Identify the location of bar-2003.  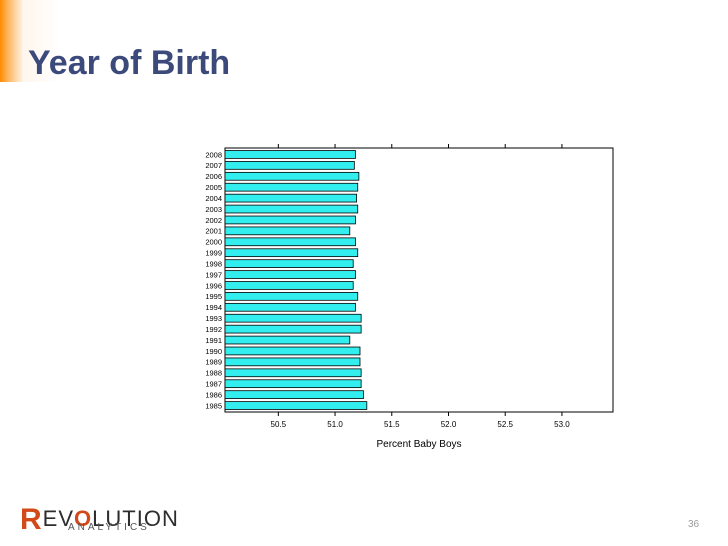
(291, 209).